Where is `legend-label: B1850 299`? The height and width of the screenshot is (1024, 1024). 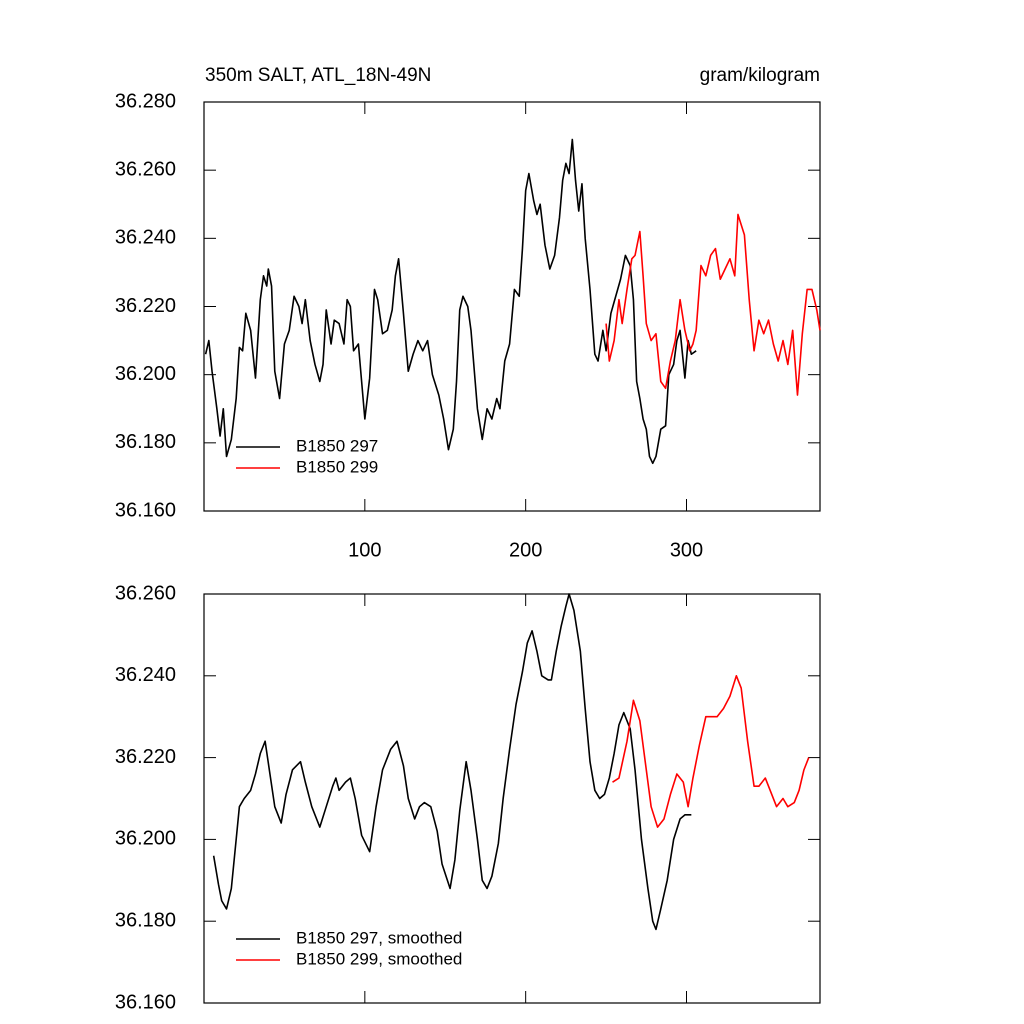 legend-label: B1850 299 is located at coordinates (337, 466).